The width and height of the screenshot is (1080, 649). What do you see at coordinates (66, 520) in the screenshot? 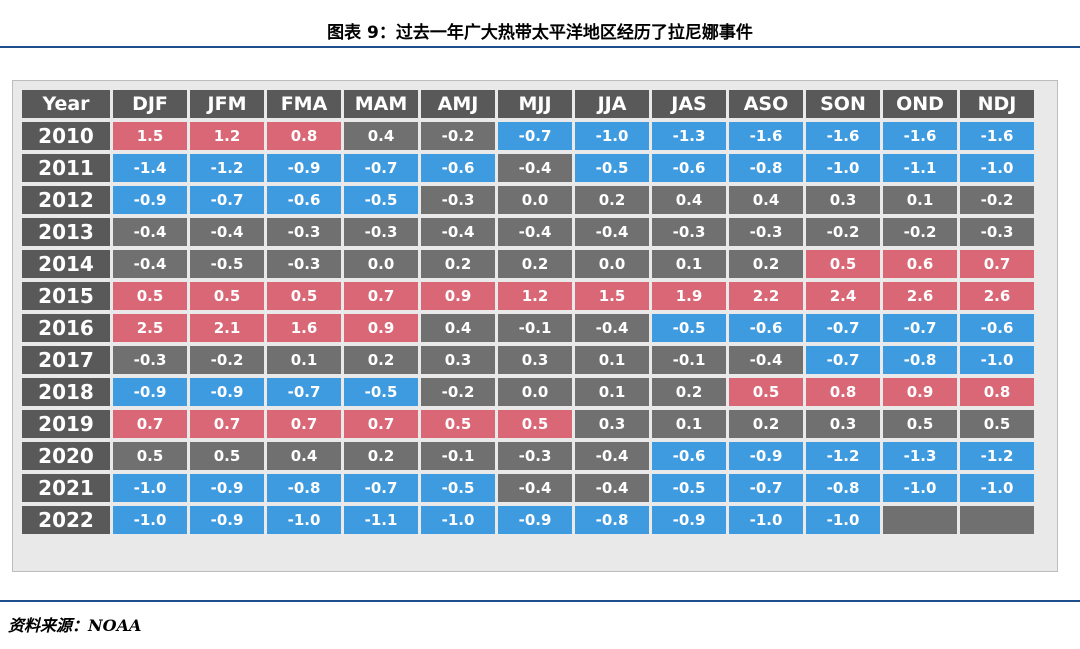
I see `year-label: 2022` at bounding box center [66, 520].